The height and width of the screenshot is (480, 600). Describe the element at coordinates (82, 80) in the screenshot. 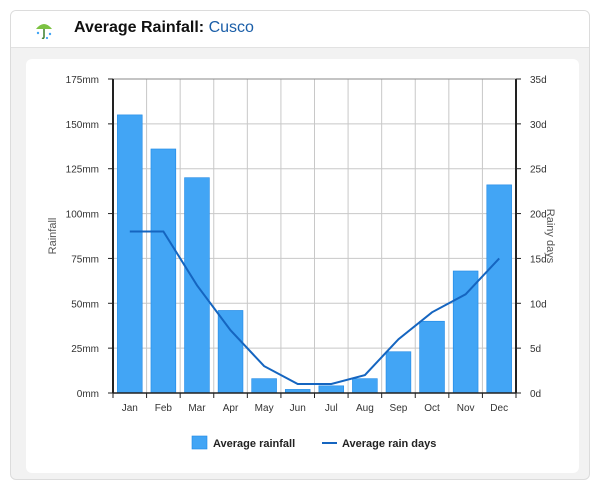

I see `y-tick-label: 175mm` at that location.